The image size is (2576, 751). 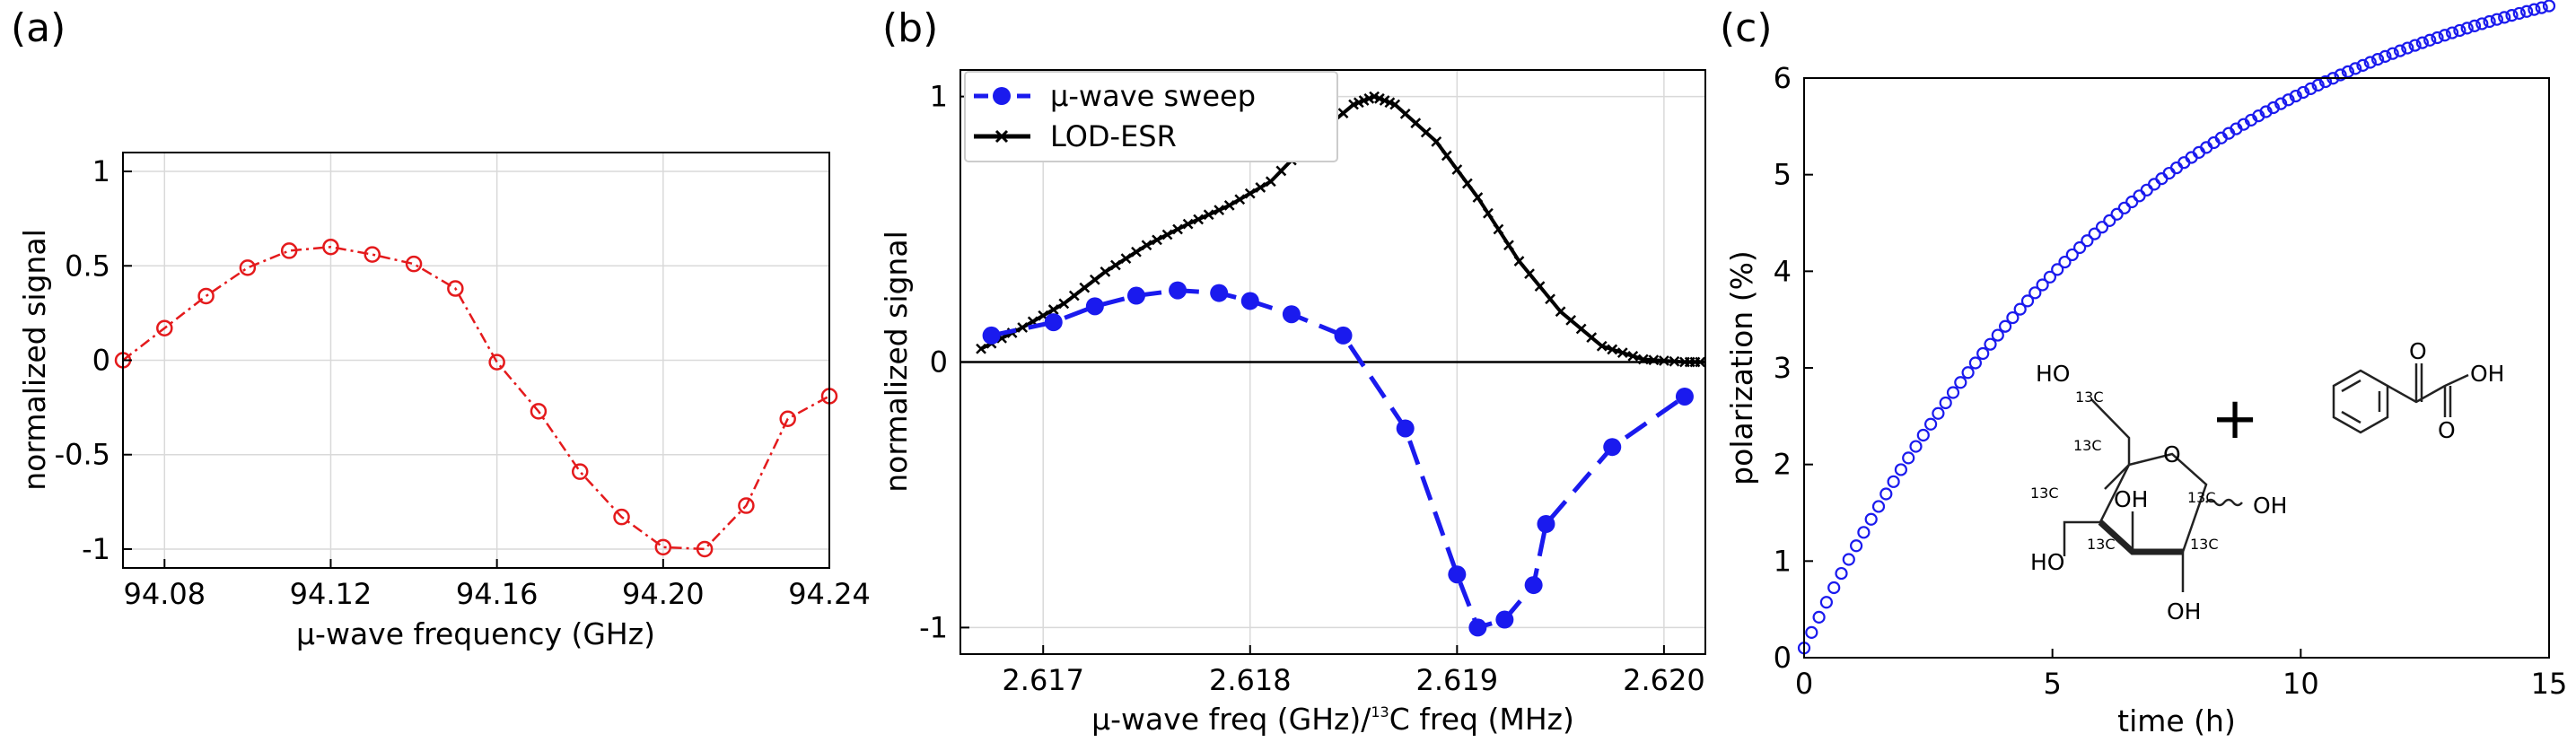 What do you see at coordinates (2053, 374) in the screenshot?
I see `mol-label-ho-top: HO` at bounding box center [2053, 374].